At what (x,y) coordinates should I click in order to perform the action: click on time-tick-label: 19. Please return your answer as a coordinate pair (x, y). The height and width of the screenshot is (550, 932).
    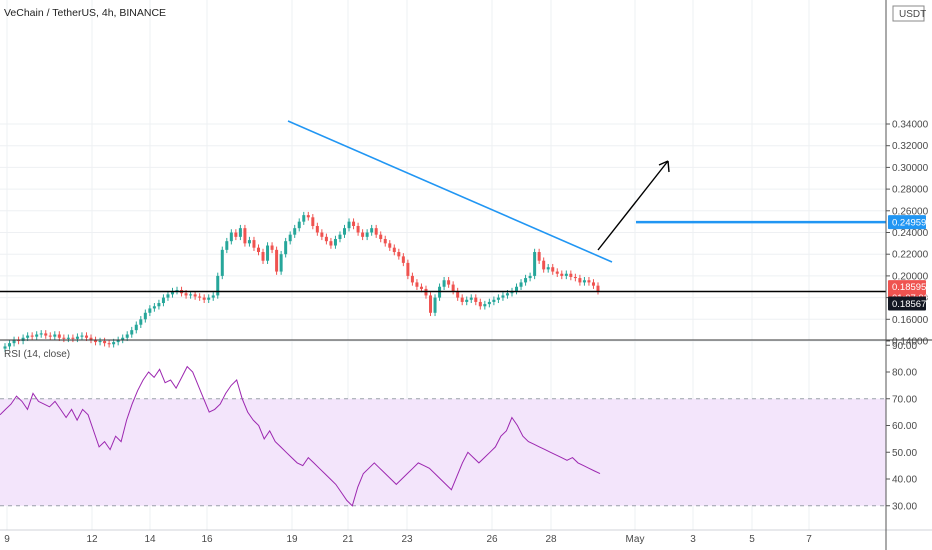
    Looking at the image, I should click on (292, 539).